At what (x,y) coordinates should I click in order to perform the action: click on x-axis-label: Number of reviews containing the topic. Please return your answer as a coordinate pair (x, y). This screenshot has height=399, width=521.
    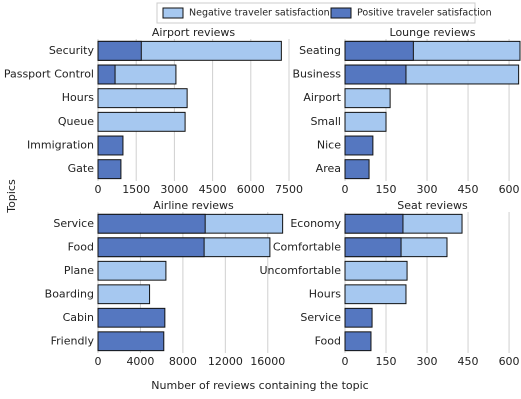
    Looking at the image, I should click on (259, 385).